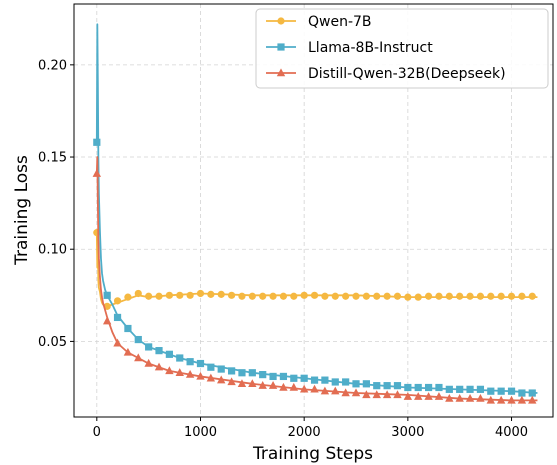  Describe the element at coordinates (52, 158) in the screenshot. I see `y-tick-label: 0.15` at that location.